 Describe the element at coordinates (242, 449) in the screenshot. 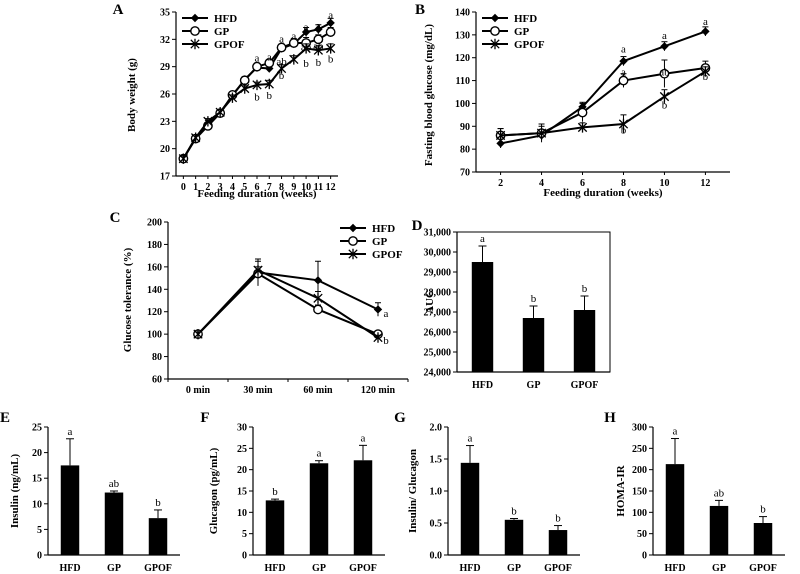

I see `y-tick-label: 25` at that location.